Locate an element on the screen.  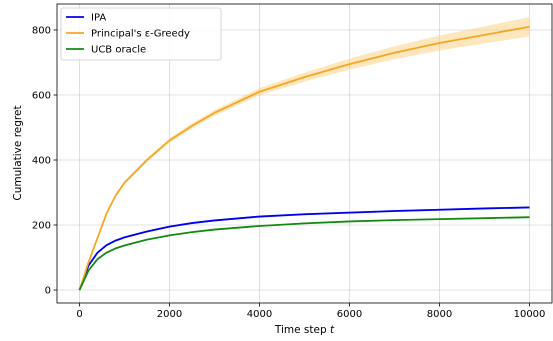
y-tick-label: 200 is located at coordinates (41, 226).